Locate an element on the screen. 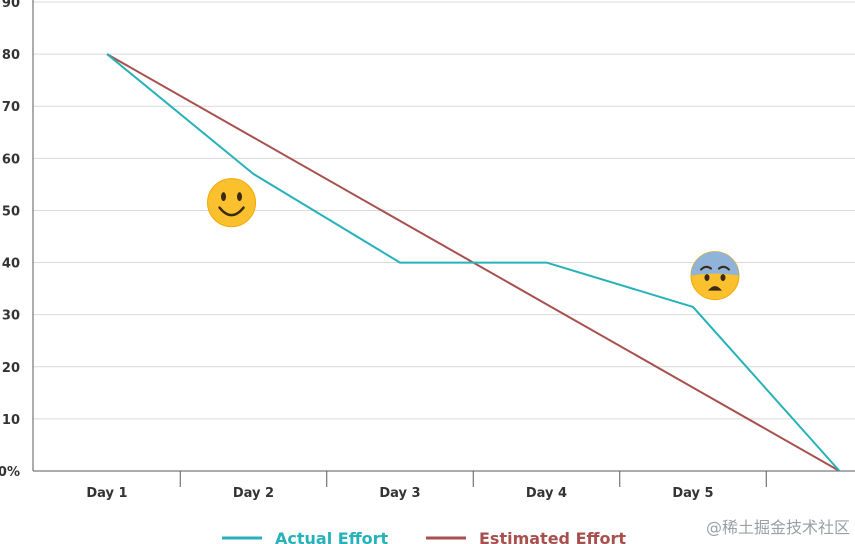 This screenshot has height=544, width=855. y-tick-label: 0% is located at coordinates (10, 472).